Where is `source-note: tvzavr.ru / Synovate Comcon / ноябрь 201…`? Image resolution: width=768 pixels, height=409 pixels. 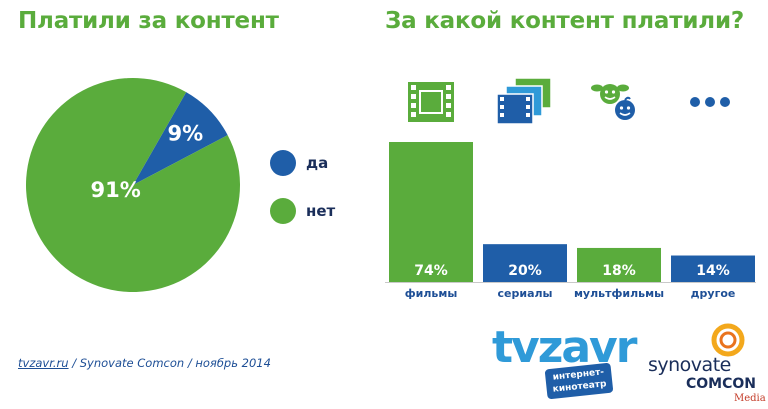
source-note: tvzavr.ru / Synovate Comcon / ноябрь 201… is located at coordinates (144, 363).